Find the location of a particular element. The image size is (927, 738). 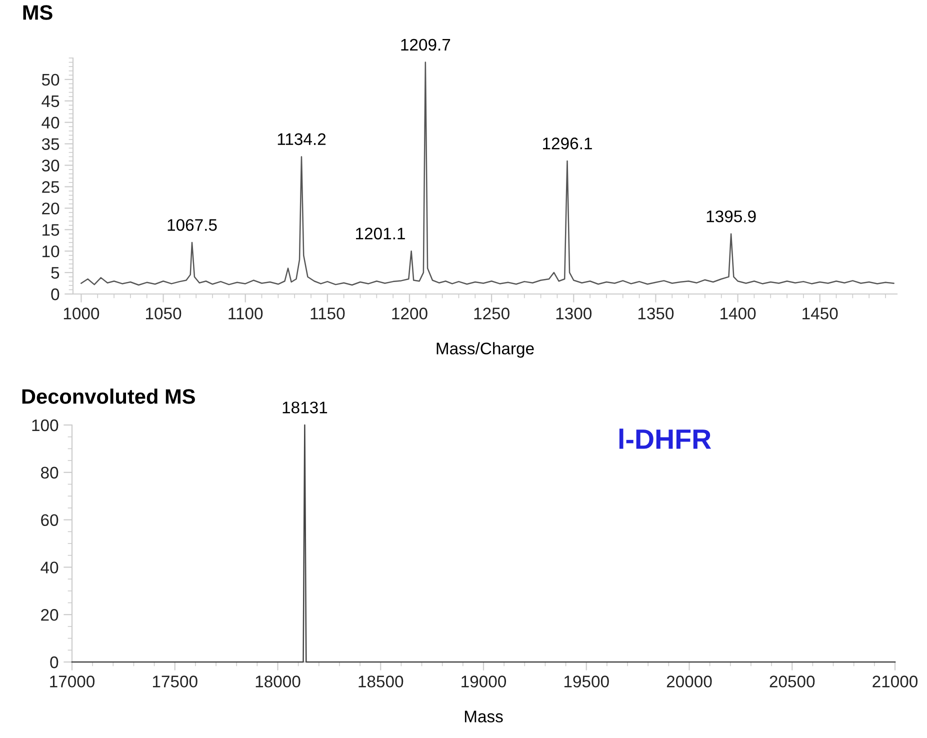

y-tick-label: 50 is located at coordinates (51, 80).